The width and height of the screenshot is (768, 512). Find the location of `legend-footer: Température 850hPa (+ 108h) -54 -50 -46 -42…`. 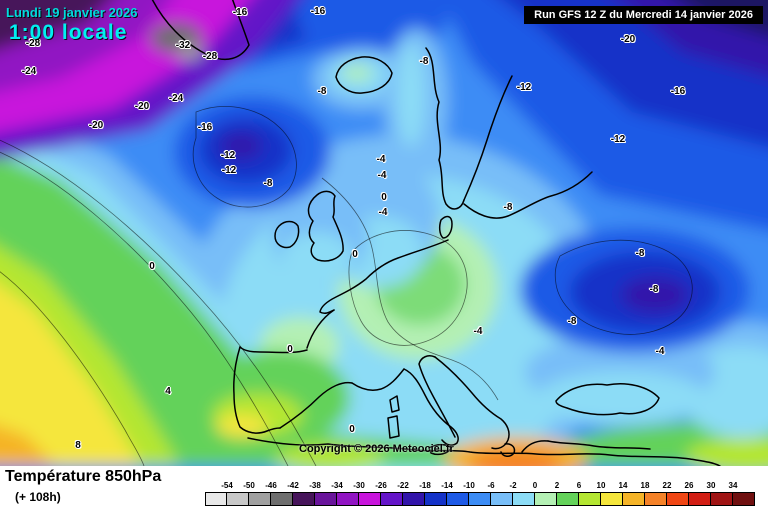

legend-footer: Température 850hPa (+ 108h) -54 -50 -46 -42… is located at coordinates (384, 489).